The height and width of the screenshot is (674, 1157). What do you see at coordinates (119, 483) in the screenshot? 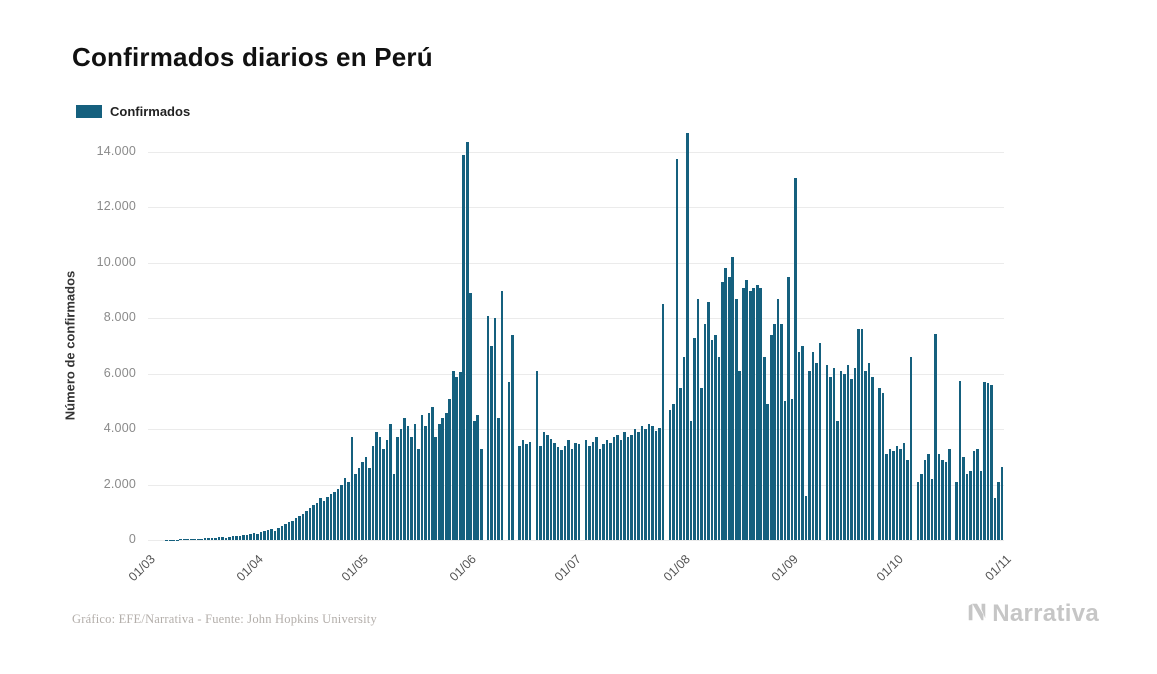
I see `y-tick-label: 2.000` at bounding box center [119, 483].